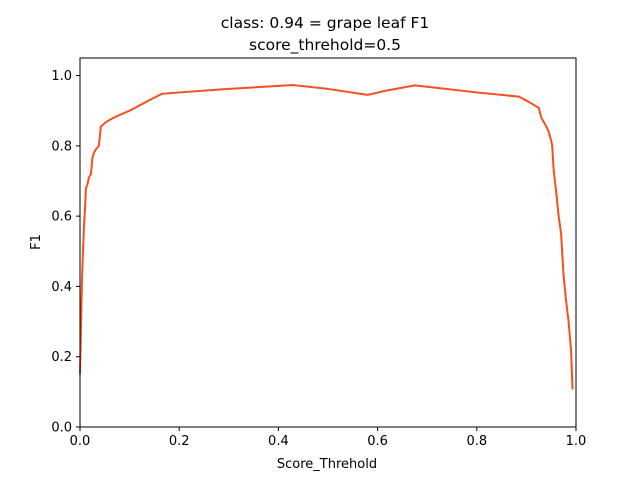 Image resolution: width=640 pixels, height=485 pixels. What do you see at coordinates (61, 357) in the screenshot?
I see `y-tick-label: 0.2` at bounding box center [61, 357].